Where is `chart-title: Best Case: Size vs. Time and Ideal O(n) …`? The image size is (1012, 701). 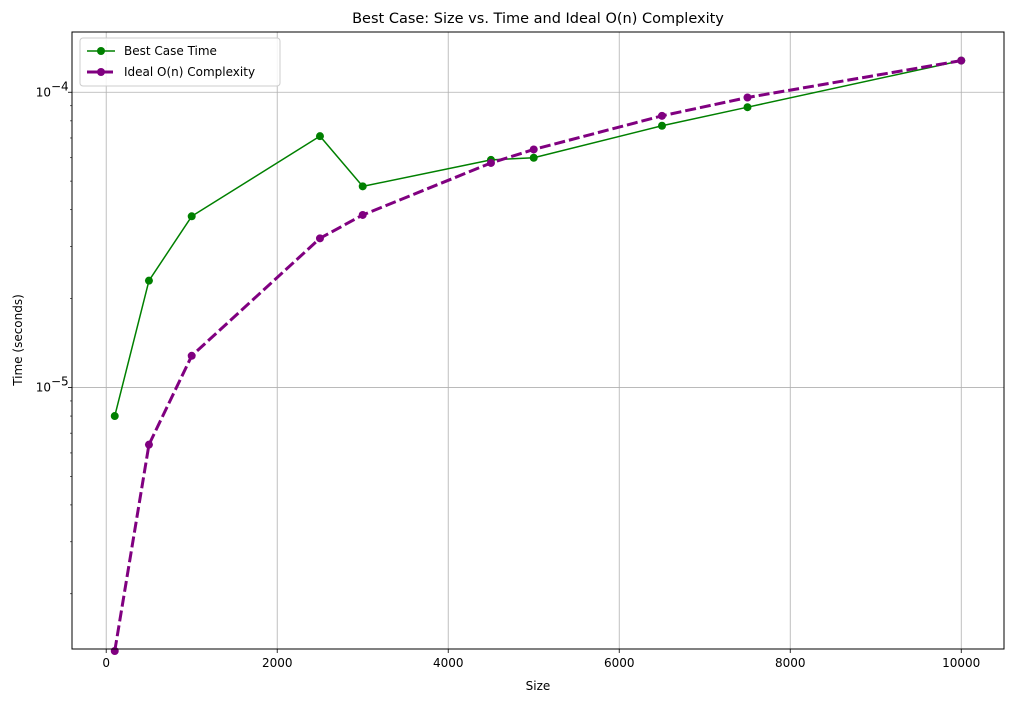
chart-title: Best Case: Size vs. Time and Ideal O(n) … is located at coordinates (538, 19).